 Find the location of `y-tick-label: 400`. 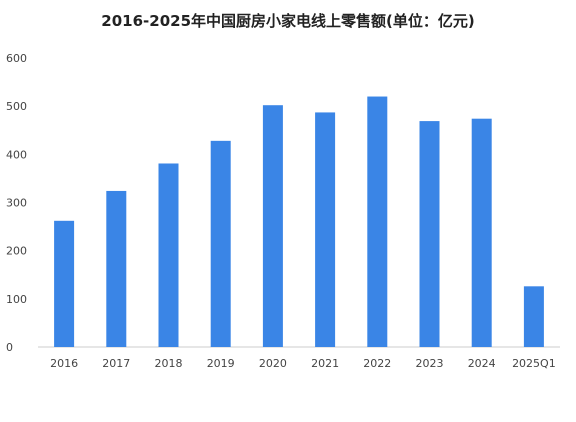

y-tick-label: 400 is located at coordinates (16, 154).